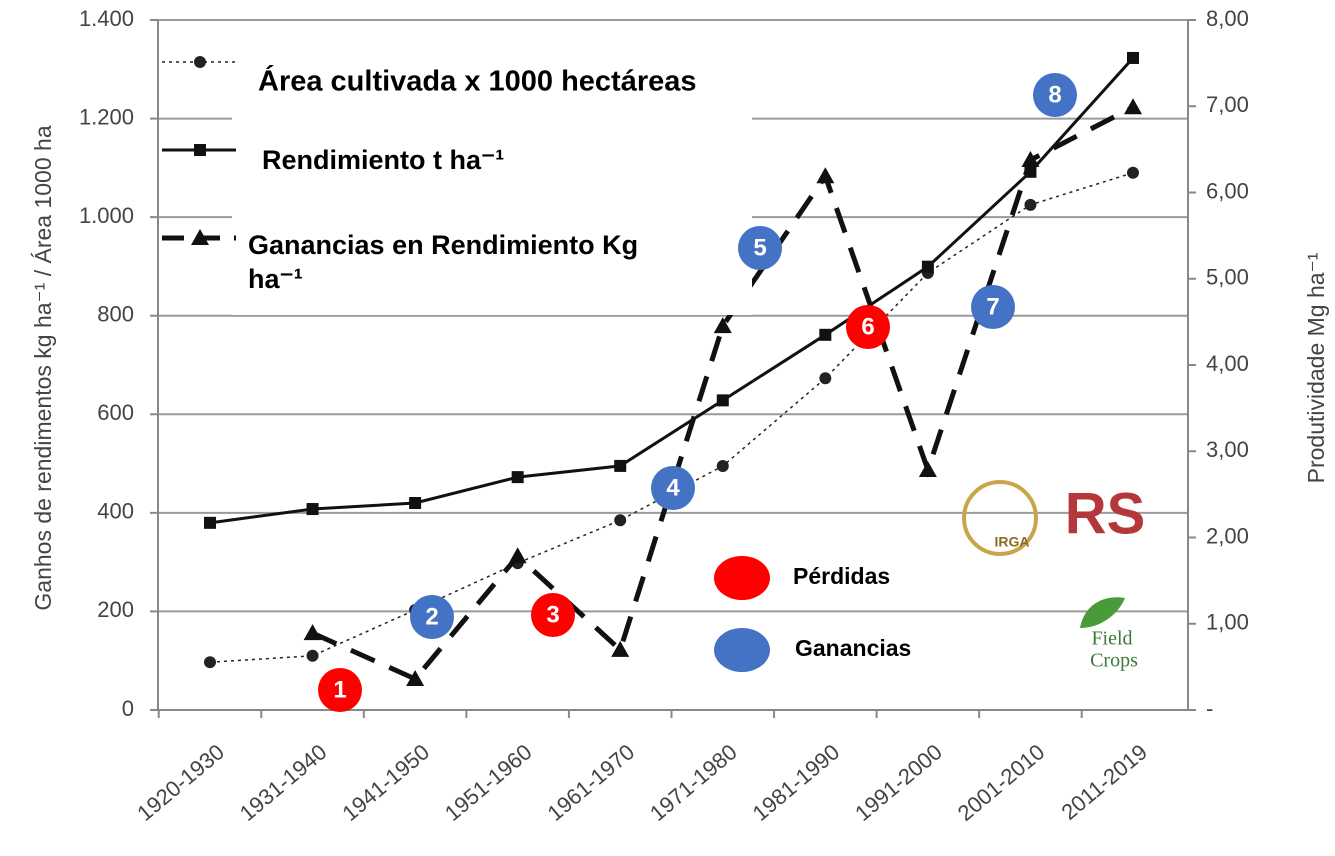 The width and height of the screenshot is (1335, 856). I want to click on y-tick-label: 800, so click(115, 314).